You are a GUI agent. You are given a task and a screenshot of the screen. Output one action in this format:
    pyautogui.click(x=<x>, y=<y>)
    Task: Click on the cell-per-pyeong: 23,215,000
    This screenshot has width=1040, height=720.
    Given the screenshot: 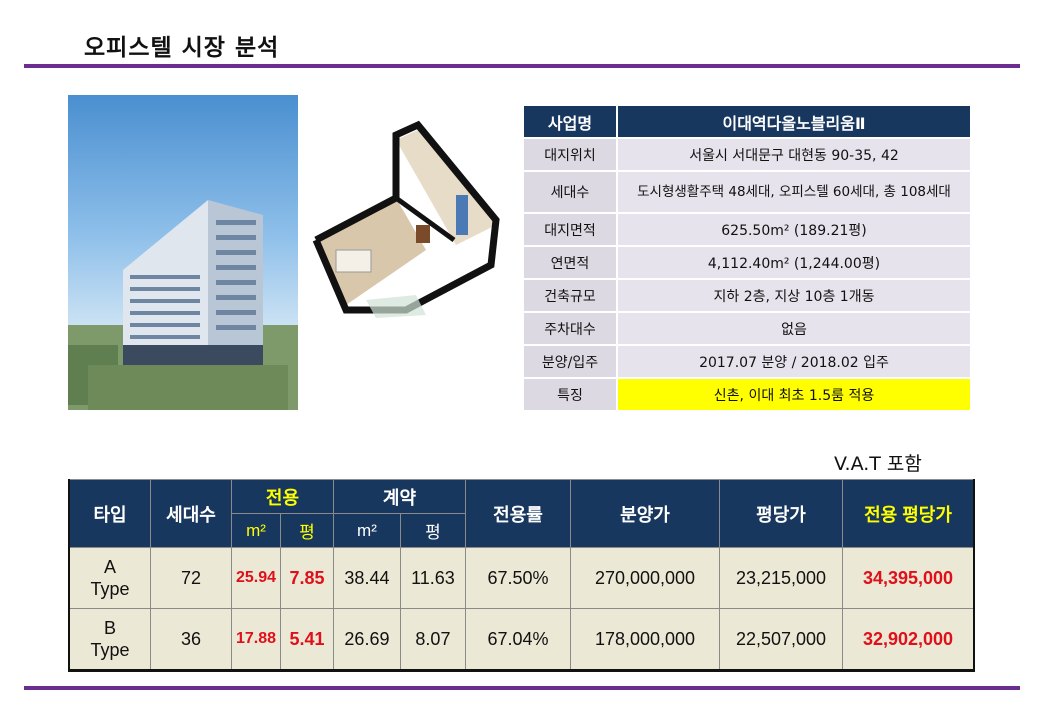 What is the action you would take?
    pyautogui.click(x=781, y=578)
    